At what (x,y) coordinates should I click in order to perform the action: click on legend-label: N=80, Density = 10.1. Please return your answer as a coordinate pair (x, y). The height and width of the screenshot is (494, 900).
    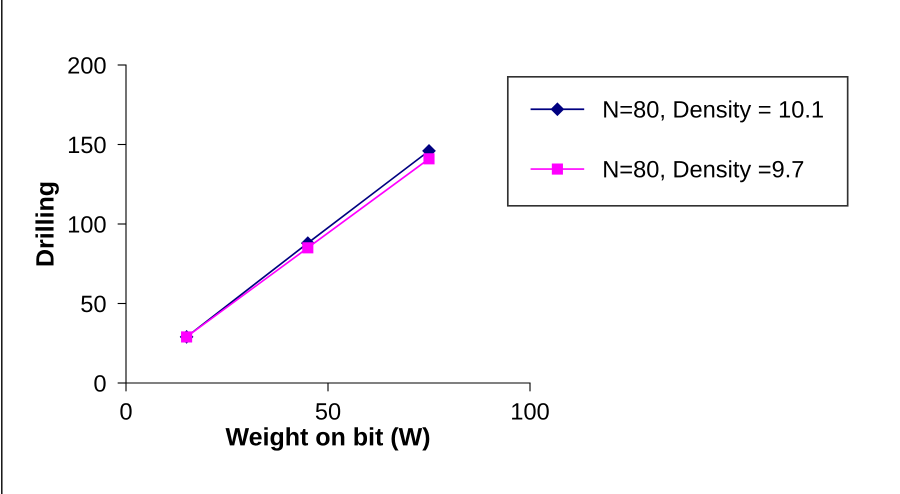
    Looking at the image, I should click on (713, 111).